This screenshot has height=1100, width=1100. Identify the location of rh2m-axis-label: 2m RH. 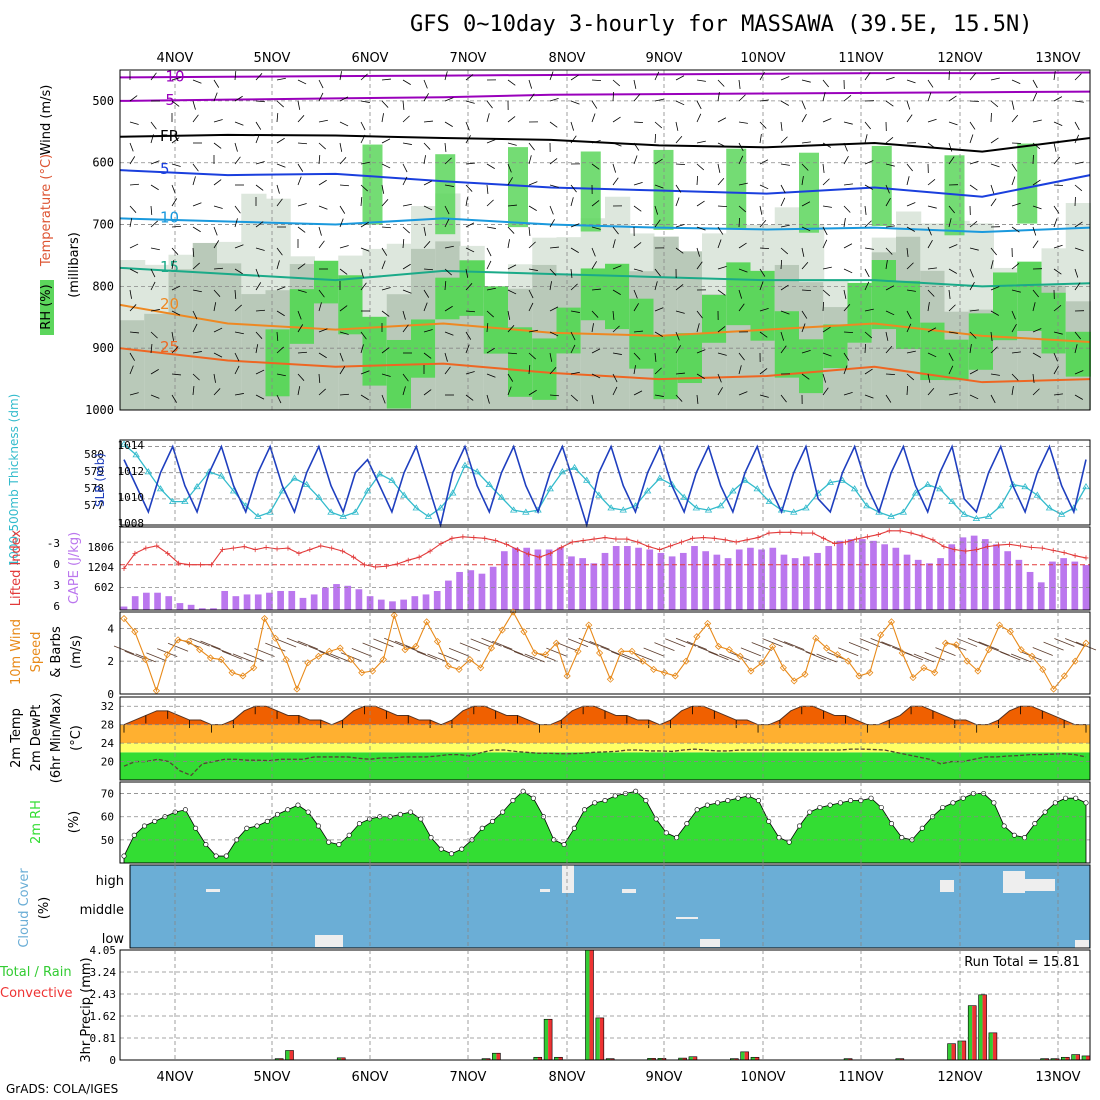
(36, 822).